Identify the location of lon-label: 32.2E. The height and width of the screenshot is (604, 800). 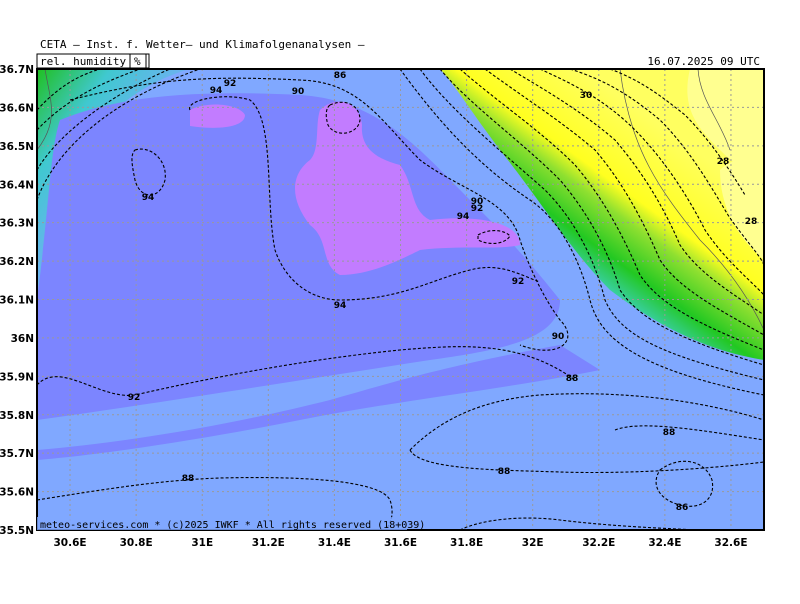
(598, 543).